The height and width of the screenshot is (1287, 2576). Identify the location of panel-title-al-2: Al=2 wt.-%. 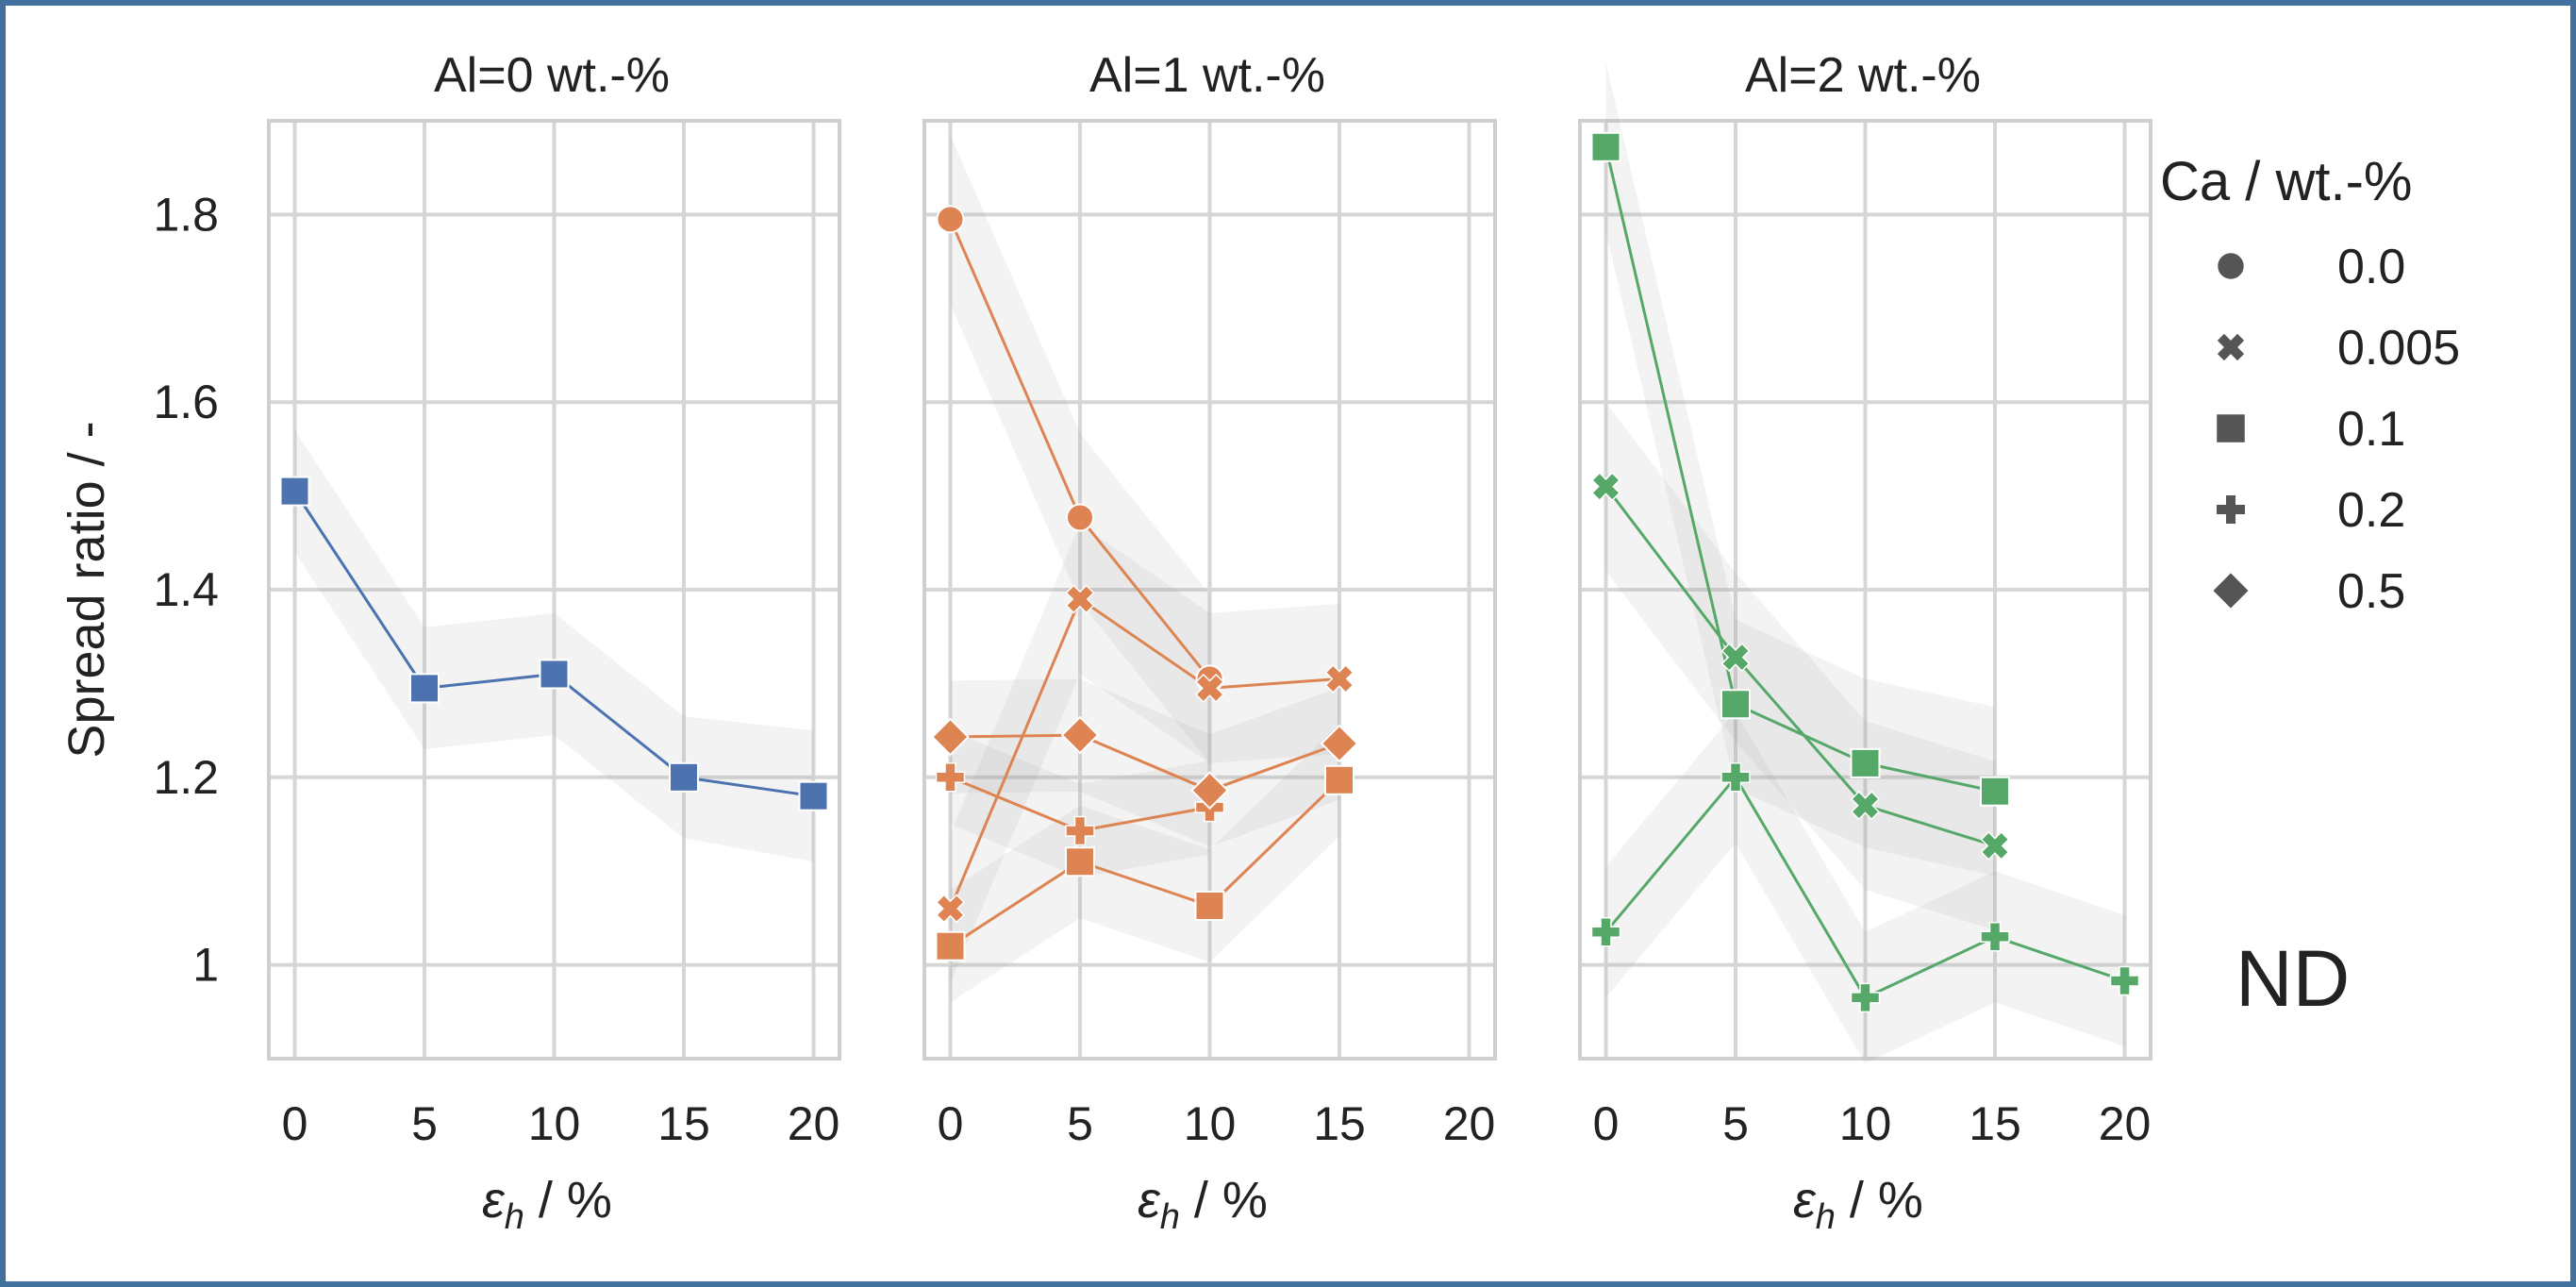
(1863, 76).